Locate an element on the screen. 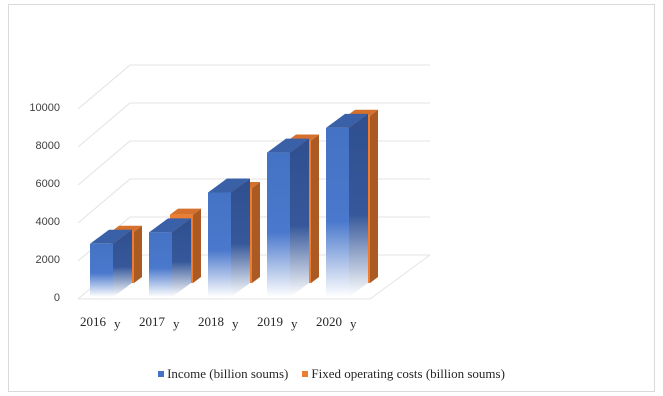 Image resolution: width=663 pixels, height=396 pixels. y-tick-label: 2000 is located at coordinates (48, 260).